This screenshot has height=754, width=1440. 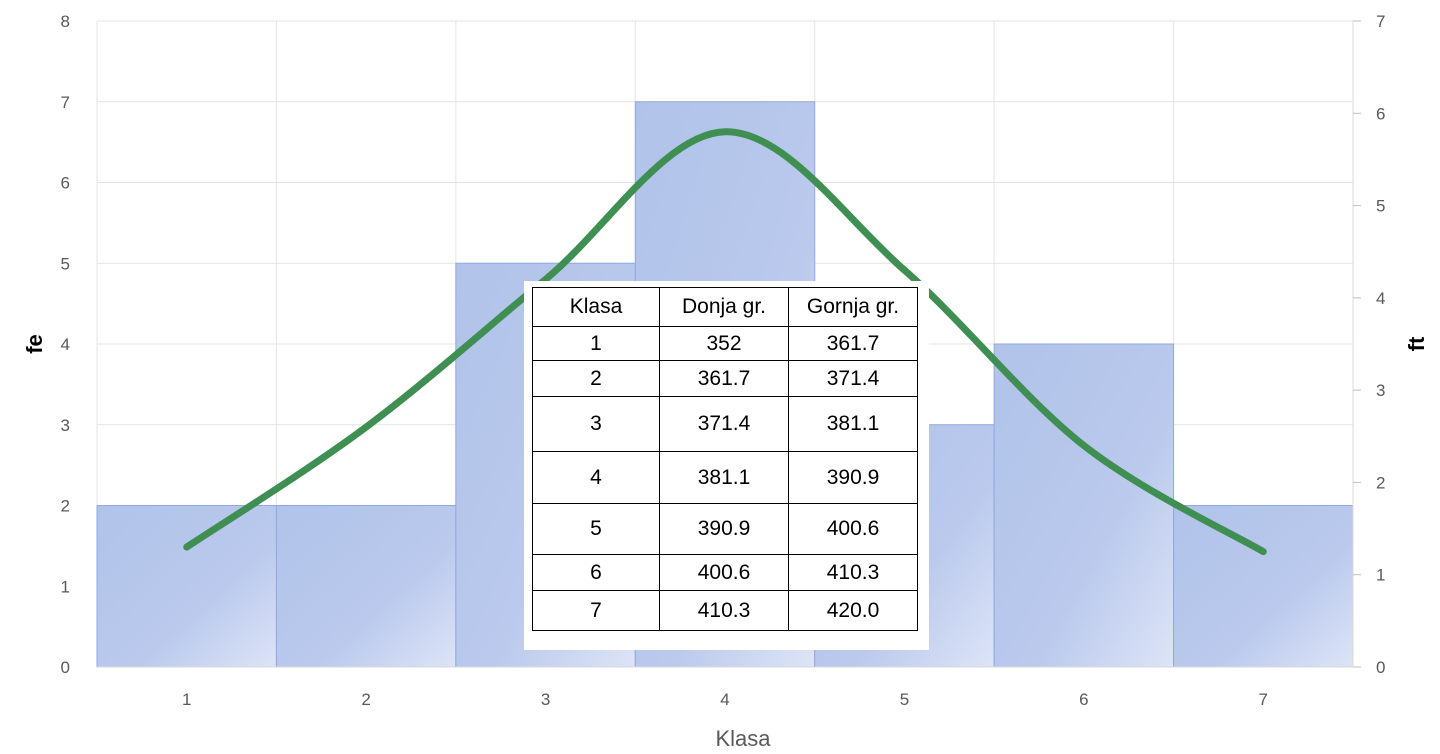 I want to click on table-row: 6 400.6 410.3, so click(x=725, y=572).